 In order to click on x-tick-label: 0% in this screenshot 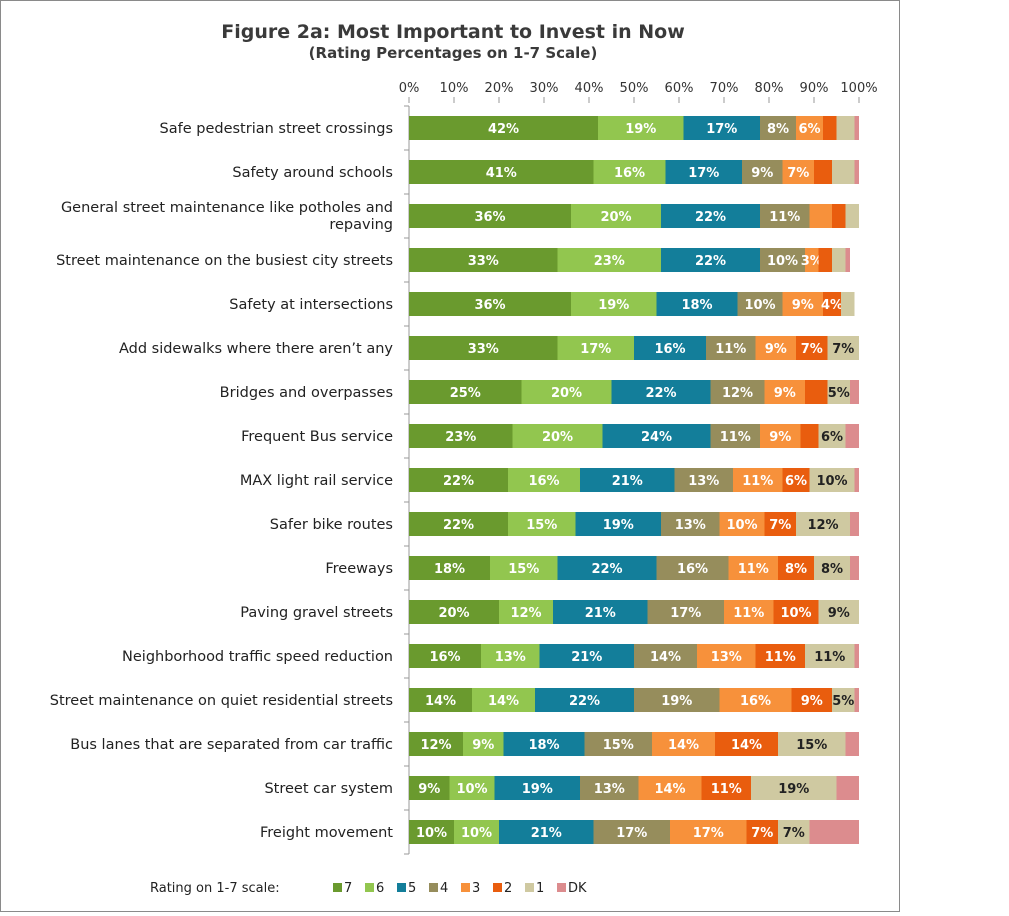, I will do `click(409, 88)`.